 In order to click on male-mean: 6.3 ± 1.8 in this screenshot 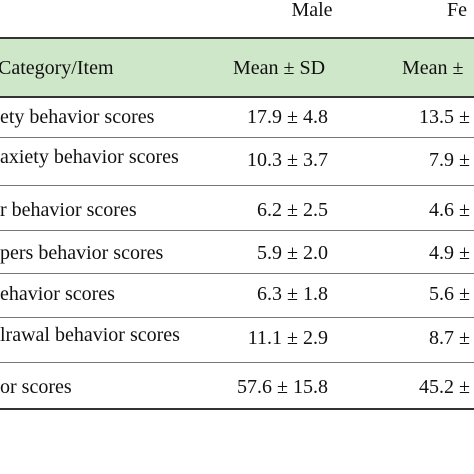, I will do `click(292, 294)`.